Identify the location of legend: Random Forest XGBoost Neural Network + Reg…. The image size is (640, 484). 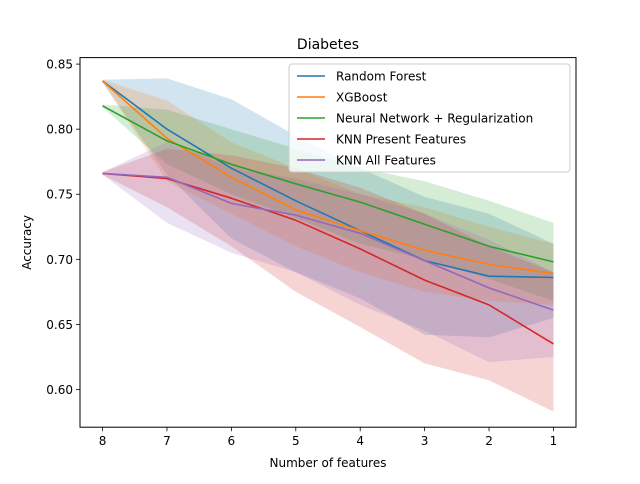
(429, 118).